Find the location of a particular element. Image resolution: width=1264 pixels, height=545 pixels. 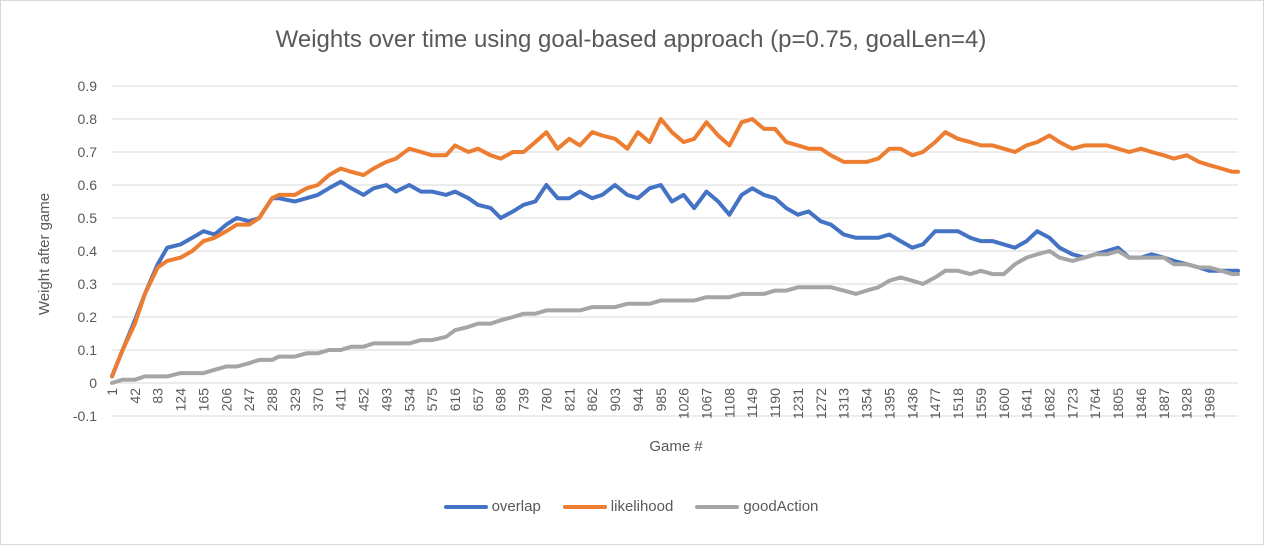

x-tick-label: 1026 is located at coordinates (684, 403).